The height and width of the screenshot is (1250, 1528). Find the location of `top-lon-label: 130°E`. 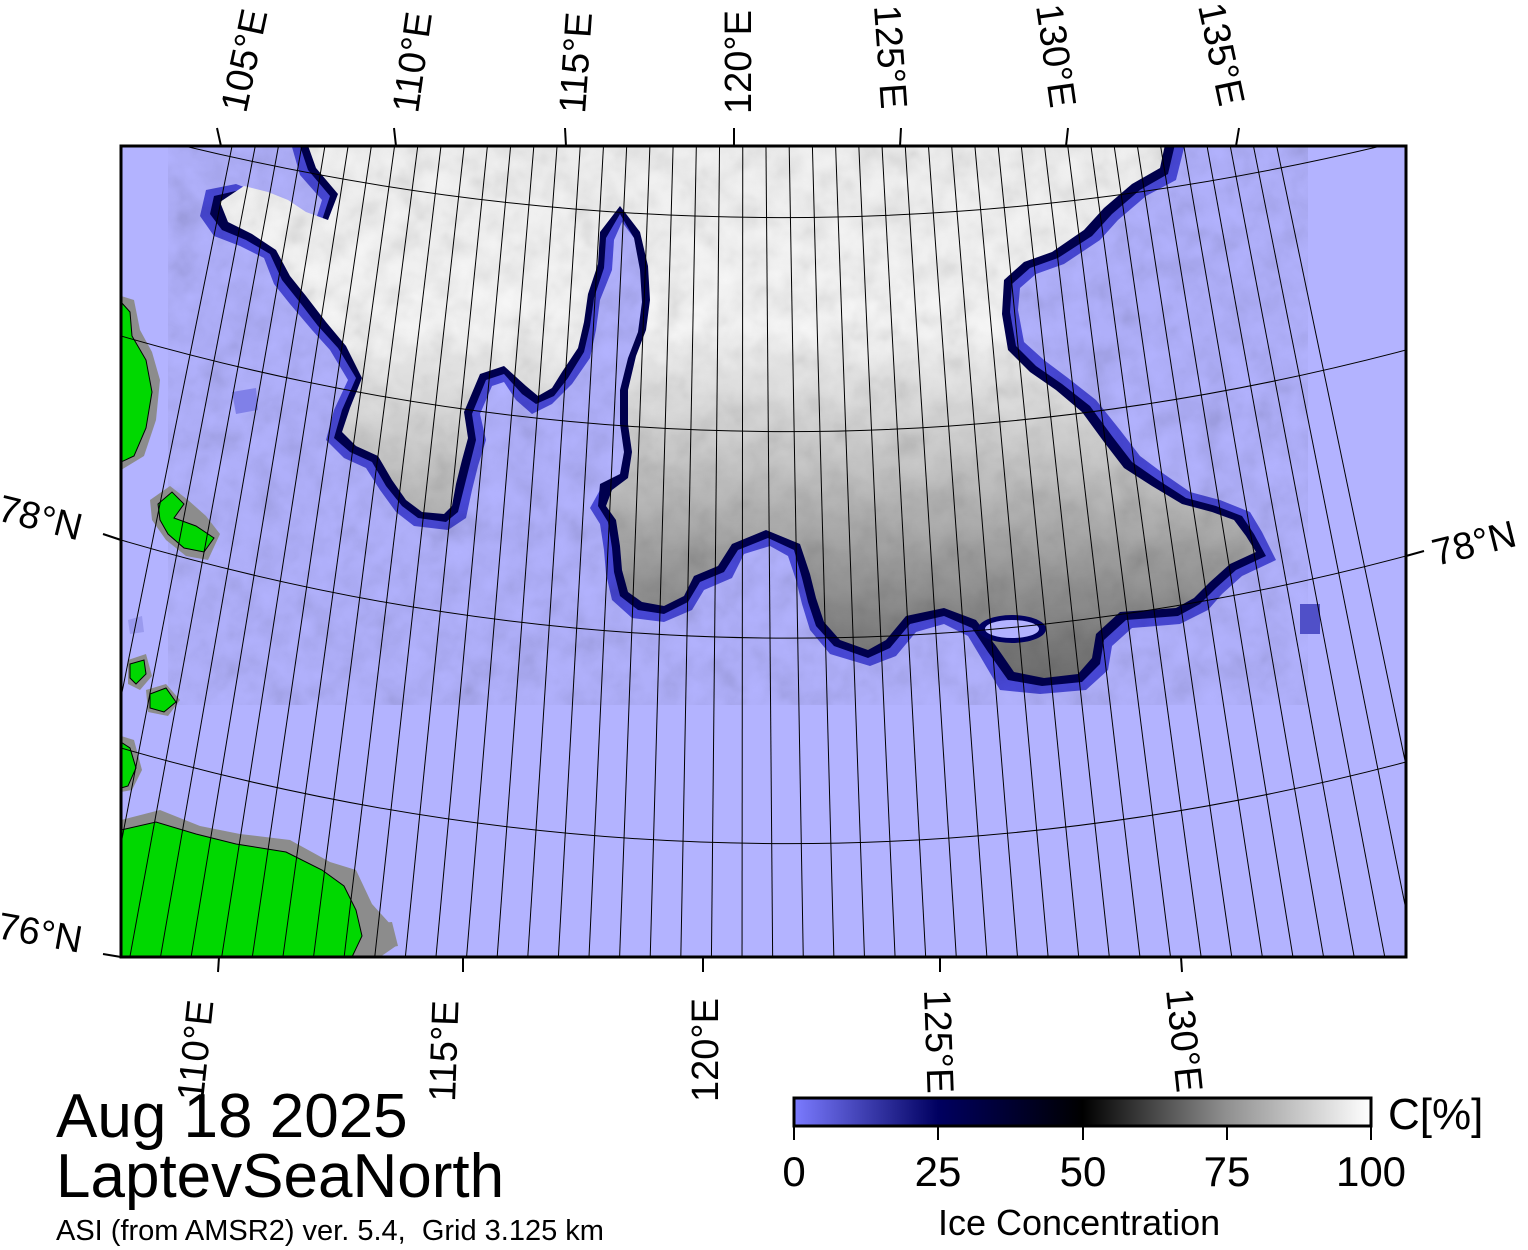

top-lon-label: 130°E is located at coordinates (1055, 55).